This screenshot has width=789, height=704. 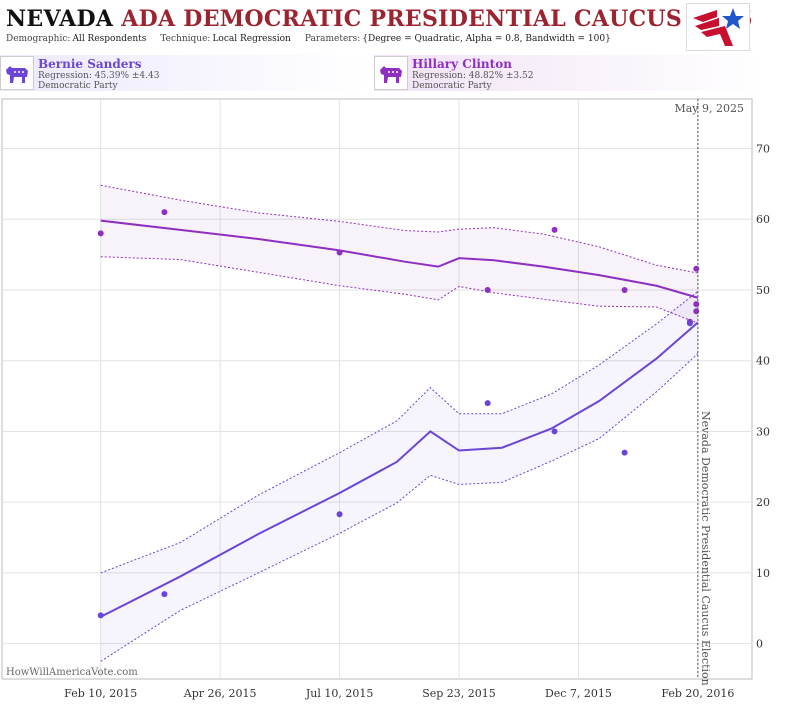 I want to click on x-tick-label: Feb 20, 2016, so click(x=697, y=693).